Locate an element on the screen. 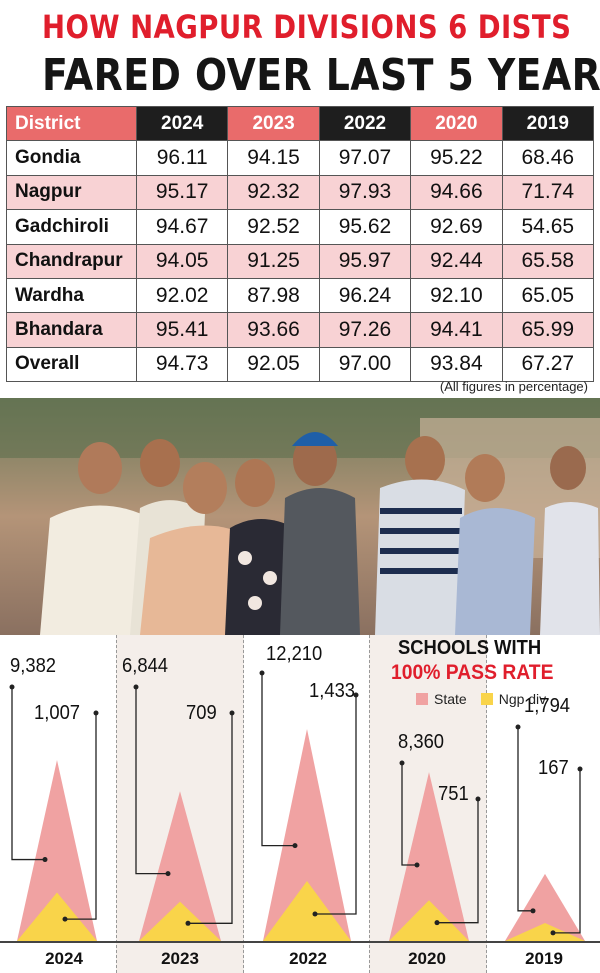  ngp-connector-end-2024 is located at coordinates (65, 919).